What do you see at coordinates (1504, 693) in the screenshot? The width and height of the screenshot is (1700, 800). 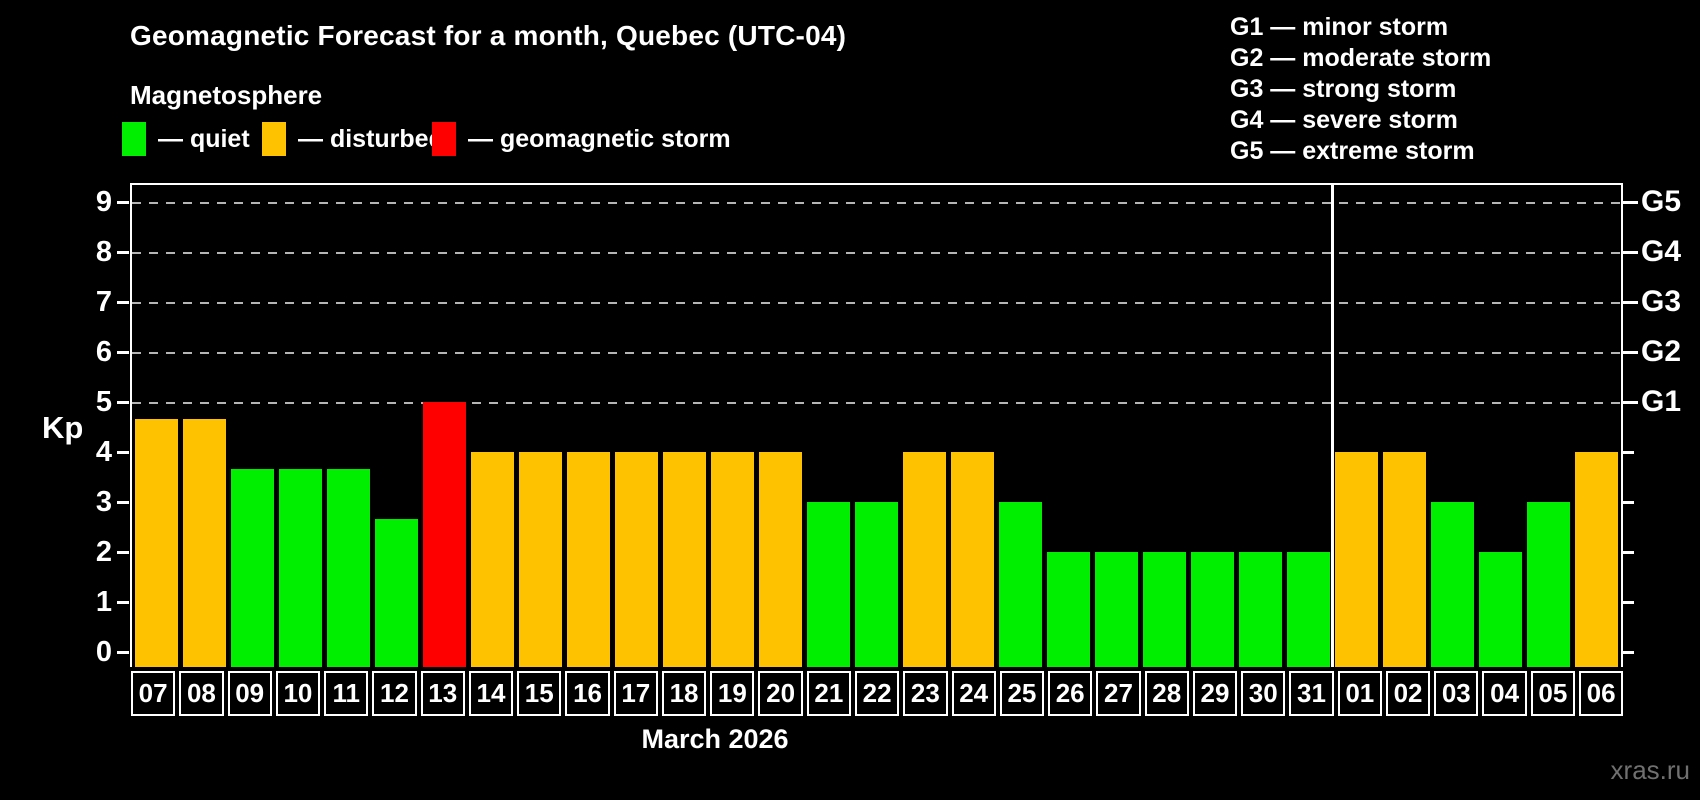 I see `day-label-04: 04` at bounding box center [1504, 693].